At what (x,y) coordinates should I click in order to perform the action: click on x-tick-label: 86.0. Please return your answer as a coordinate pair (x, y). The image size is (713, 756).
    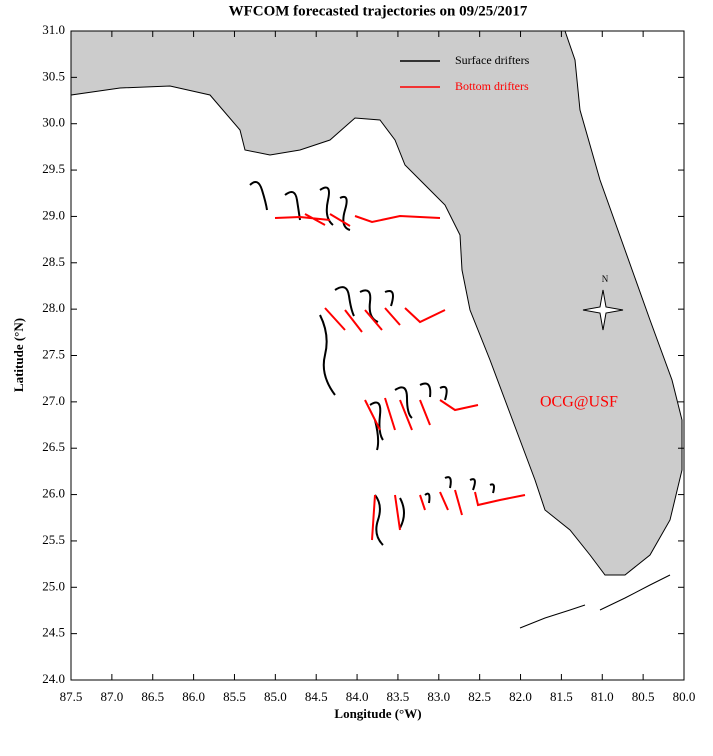
    Looking at the image, I should click on (193, 696).